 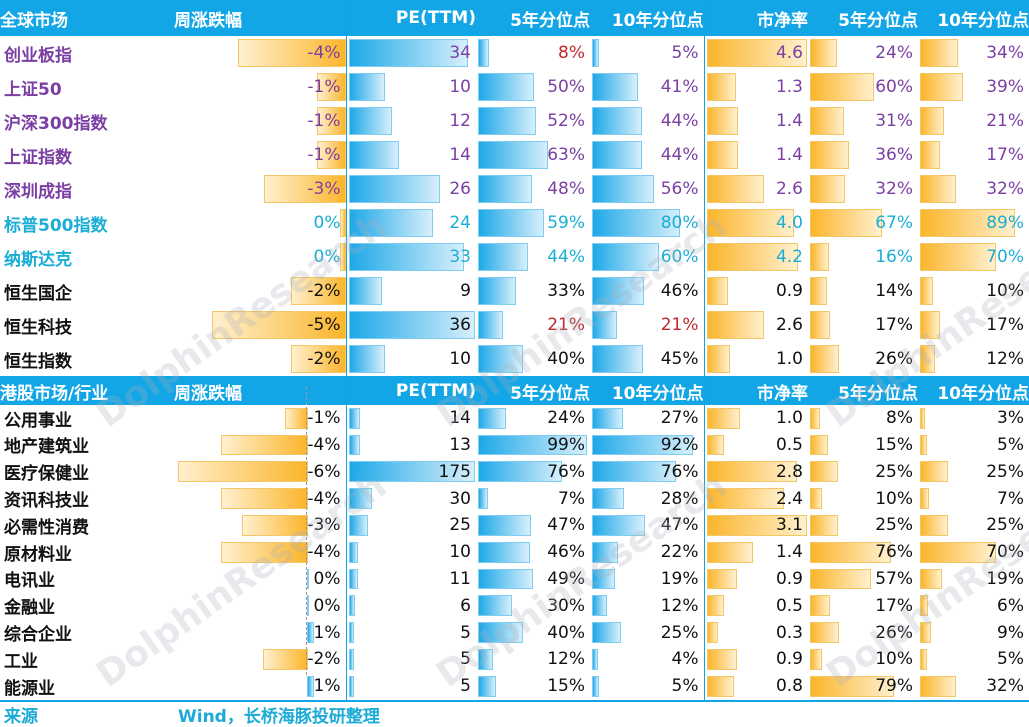 What do you see at coordinates (1005, 578) in the screenshot?
I see `value-label-pb10: 19%` at bounding box center [1005, 578].